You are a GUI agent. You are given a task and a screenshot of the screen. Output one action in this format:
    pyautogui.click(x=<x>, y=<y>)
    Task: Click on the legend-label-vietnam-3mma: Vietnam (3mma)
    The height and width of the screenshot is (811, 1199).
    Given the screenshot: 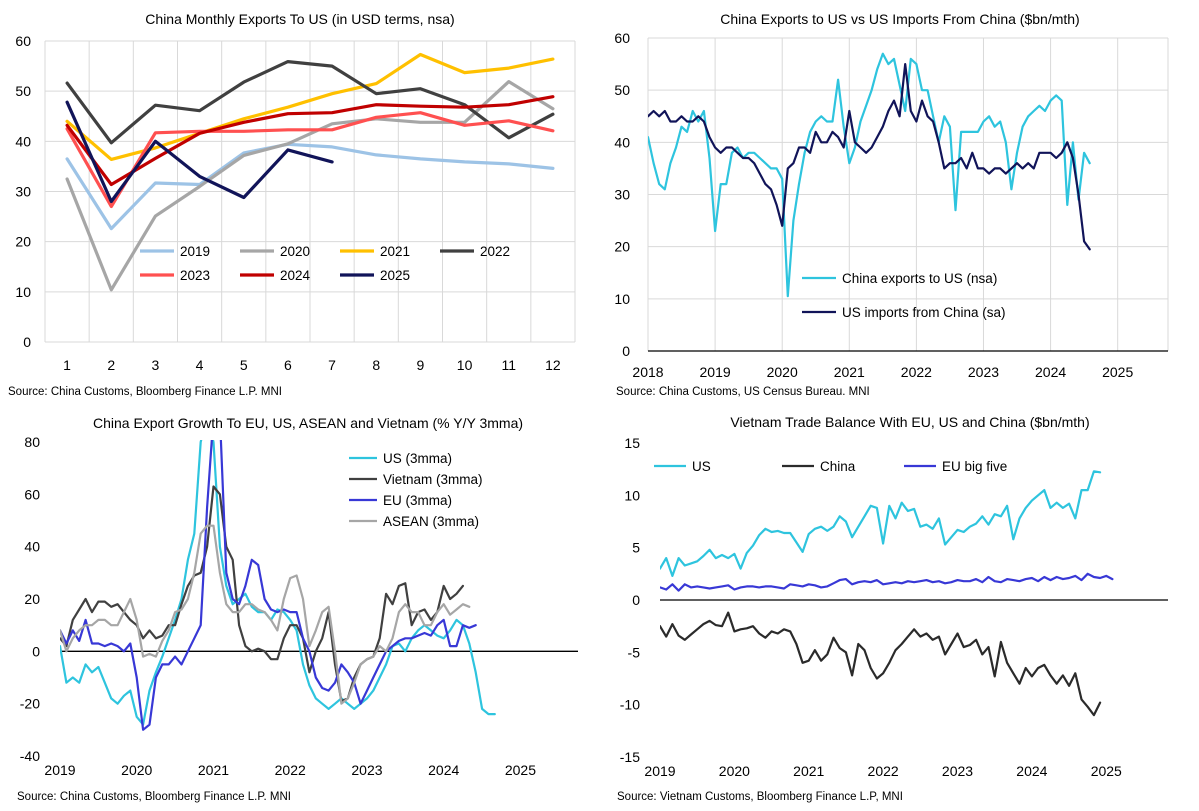 What is the action you would take?
    pyautogui.click(x=433, y=479)
    